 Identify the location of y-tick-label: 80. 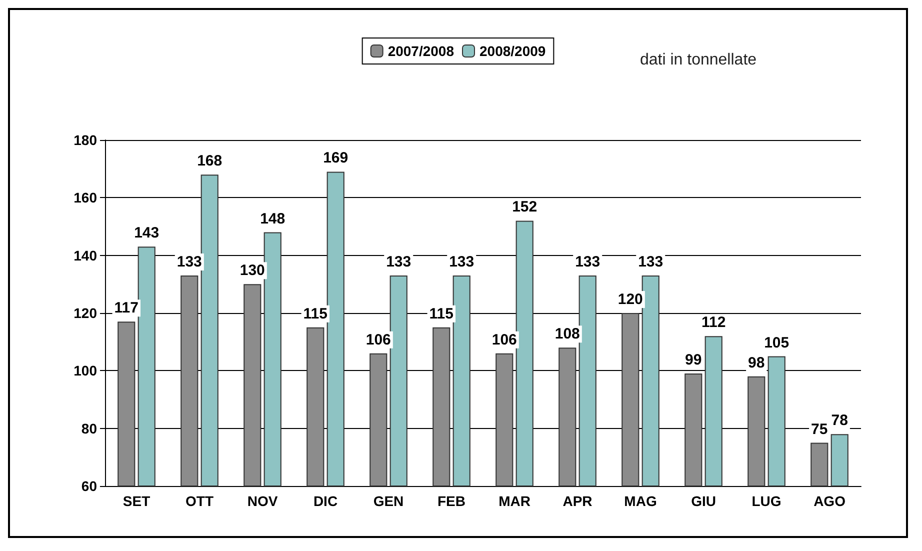
(89, 428).